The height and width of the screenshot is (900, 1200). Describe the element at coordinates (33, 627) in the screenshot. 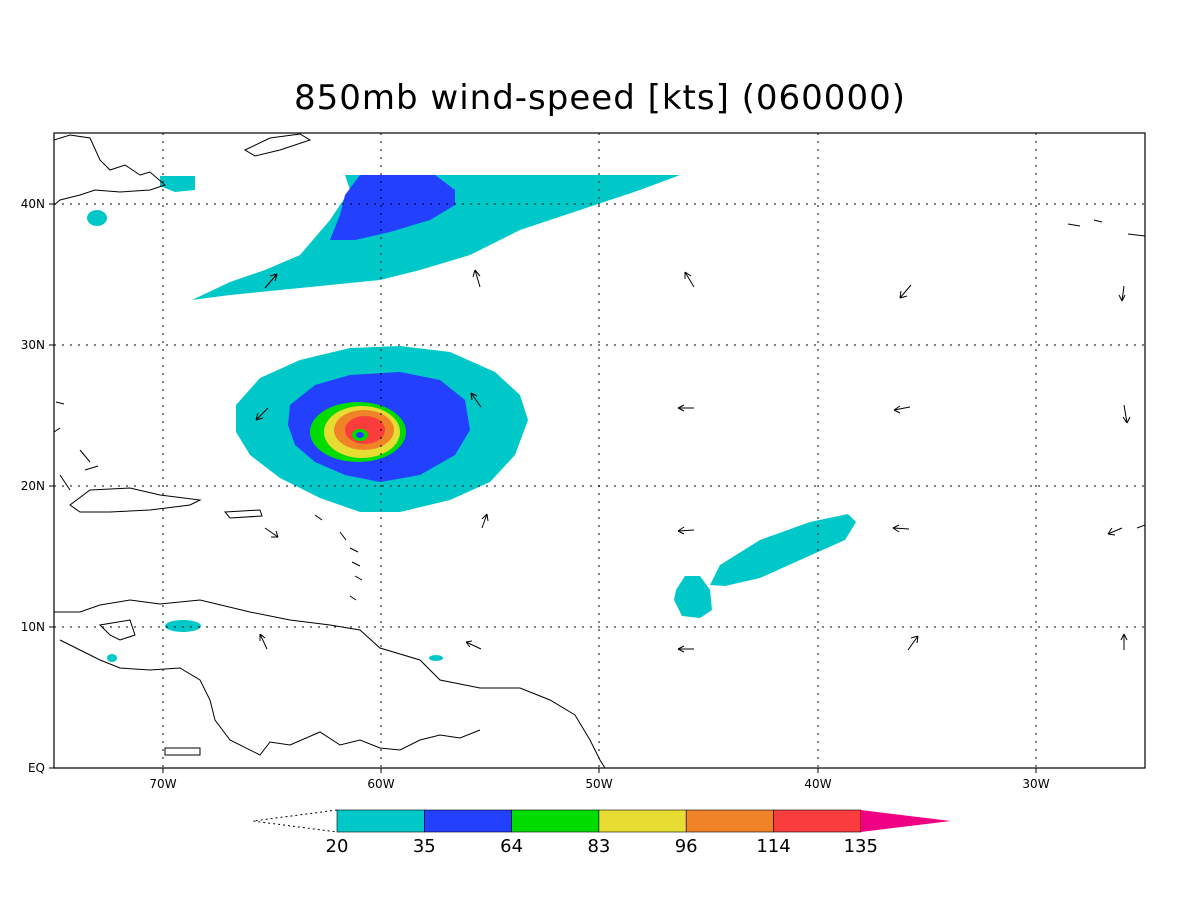

I see `y-tick-label: 10N` at that location.